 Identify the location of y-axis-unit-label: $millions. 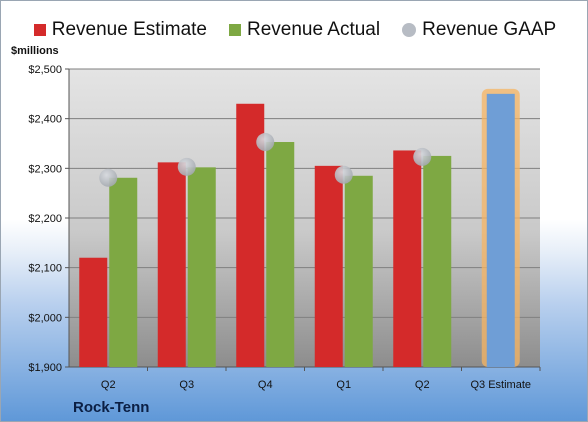
(35, 51).